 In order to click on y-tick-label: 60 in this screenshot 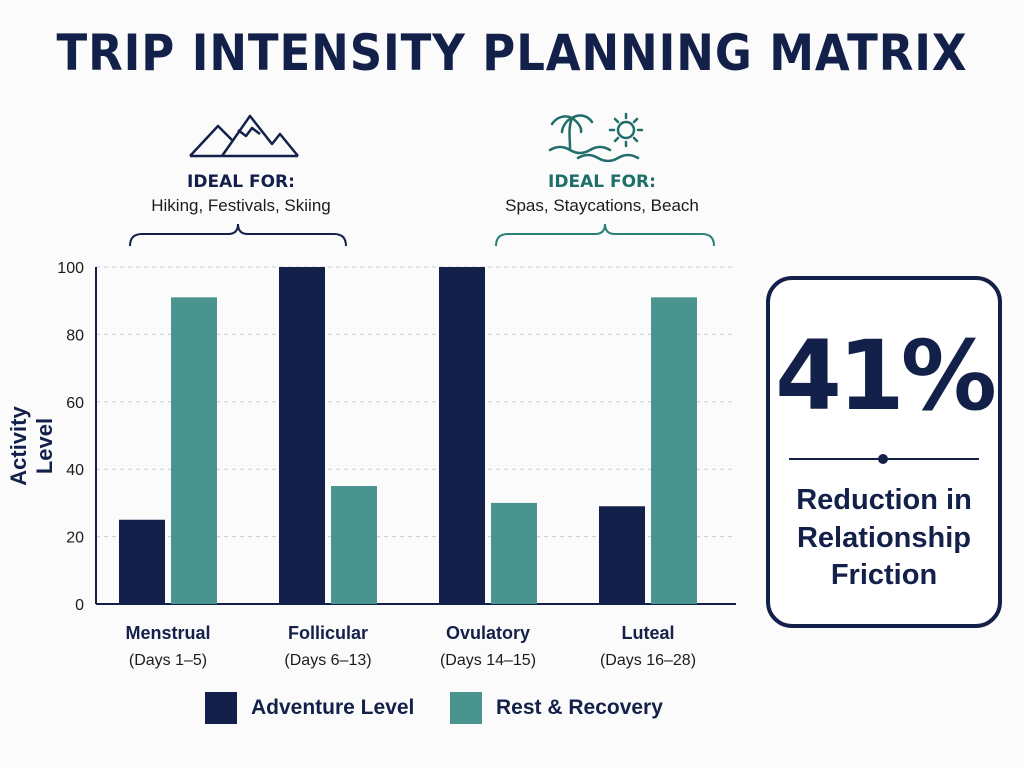, I will do `click(75, 403)`.